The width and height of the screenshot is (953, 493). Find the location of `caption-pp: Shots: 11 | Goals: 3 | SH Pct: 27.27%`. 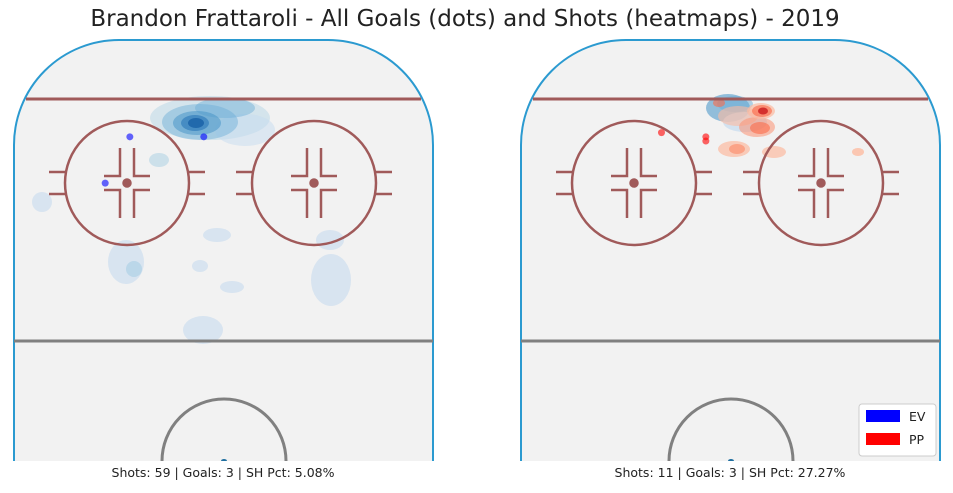

caption-pp: Shots: 11 | Goals: 3 | SH Pct: 27.27% is located at coordinates (730, 472).